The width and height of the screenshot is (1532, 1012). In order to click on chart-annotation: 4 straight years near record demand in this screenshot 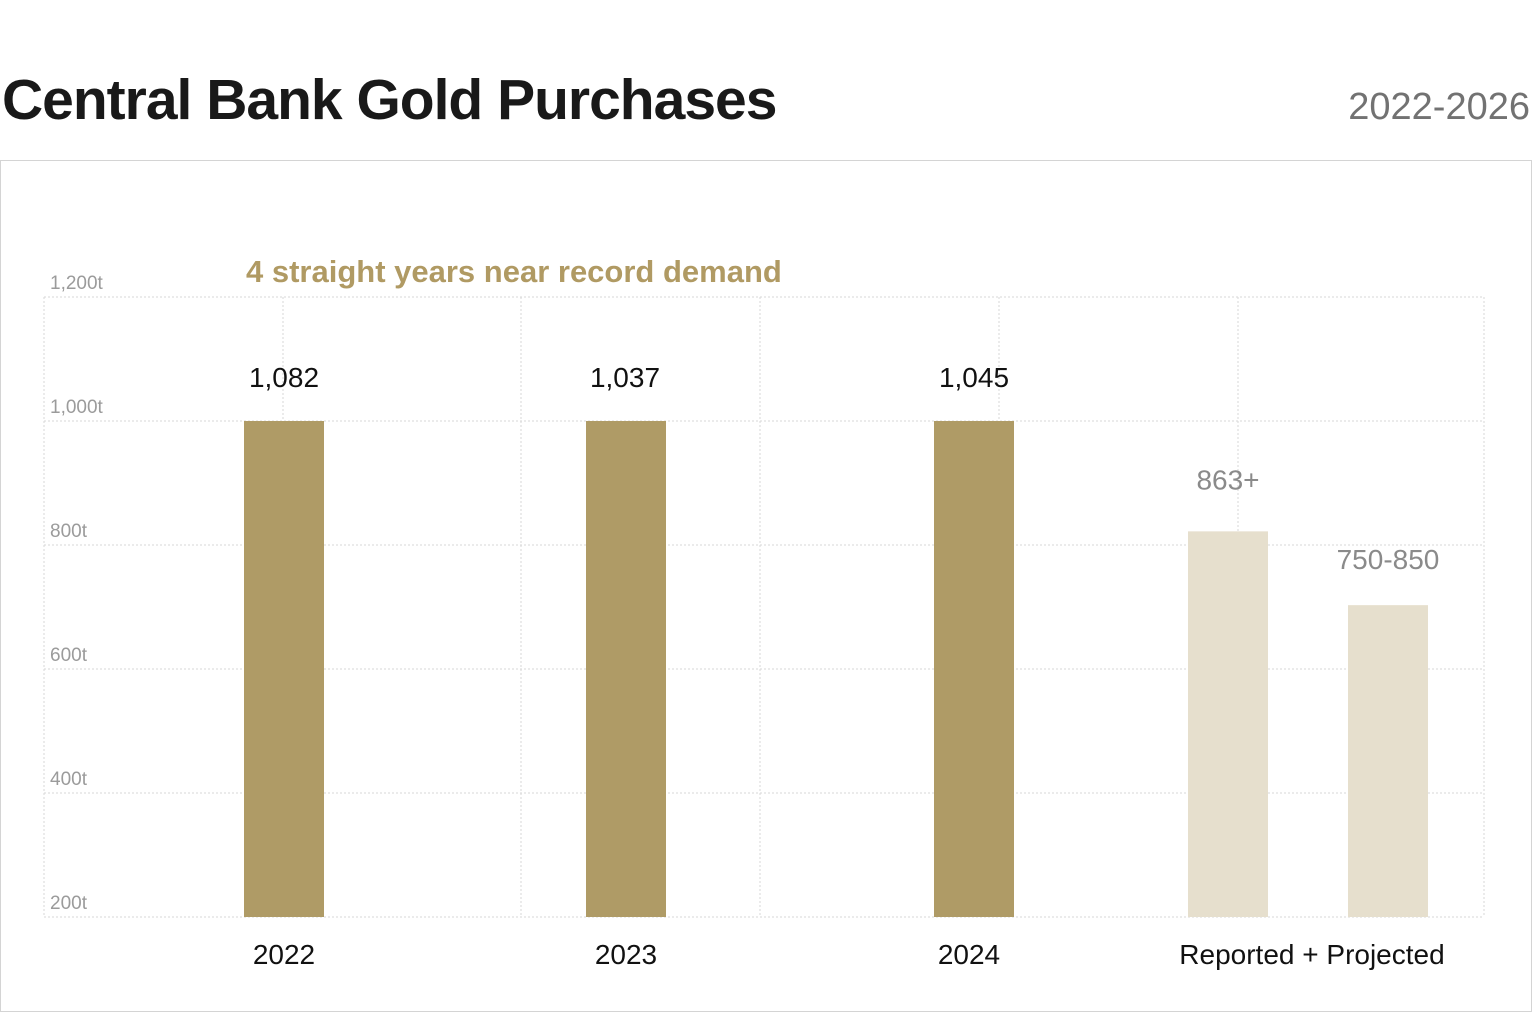, I will do `click(514, 271)`.